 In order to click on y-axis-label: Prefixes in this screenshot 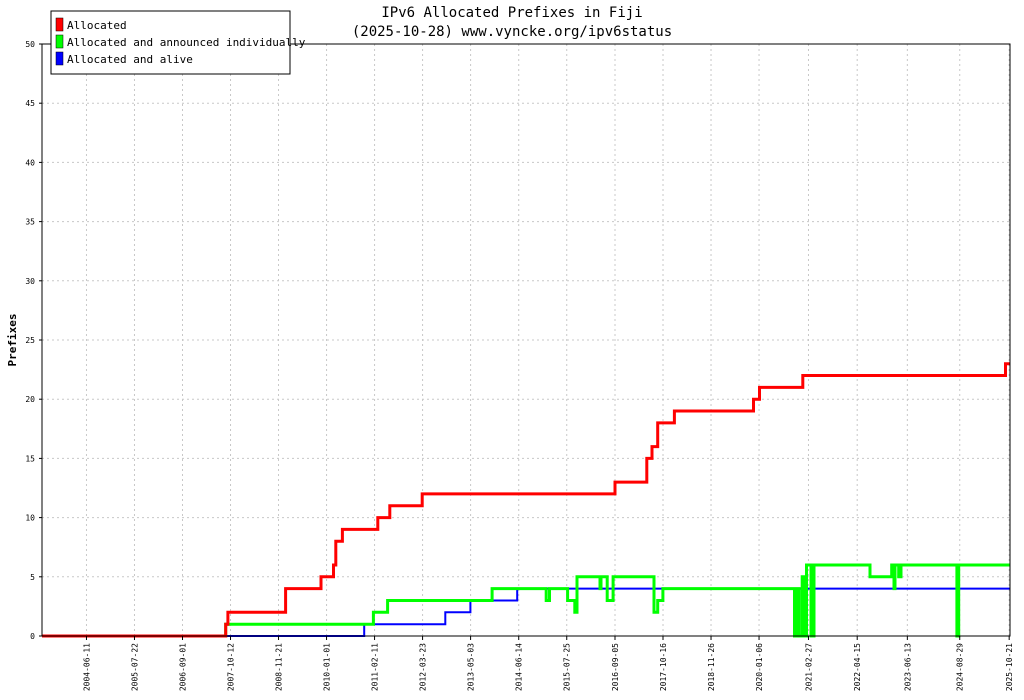, I will do `click(12, 340)`.